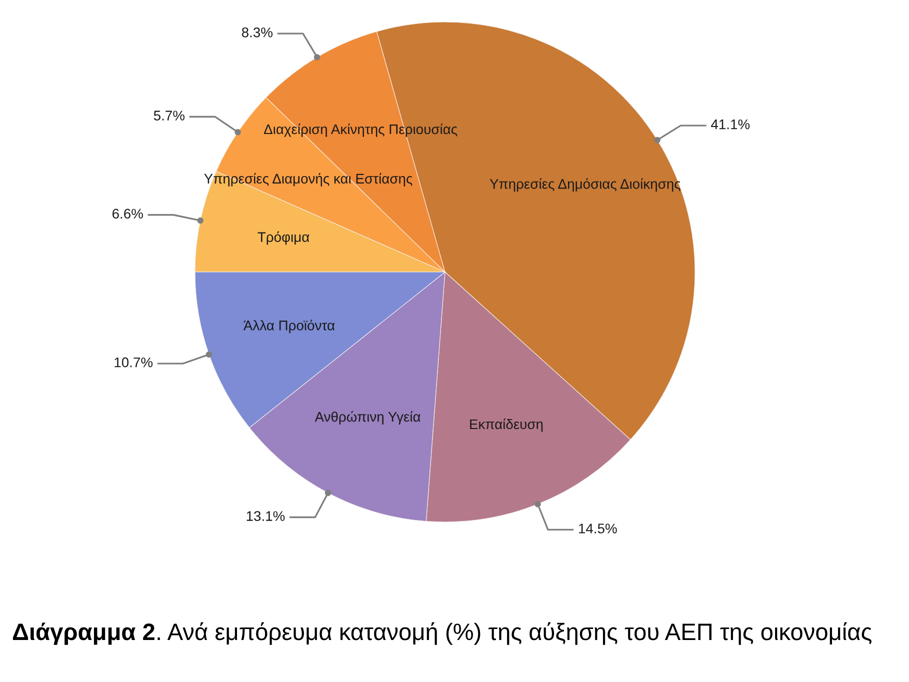  What do you see at coordinates (367, 417) in the screenshot?
I see `slice-label: Ανθρώπινη Υγεία` at bounding box center [367, 417].